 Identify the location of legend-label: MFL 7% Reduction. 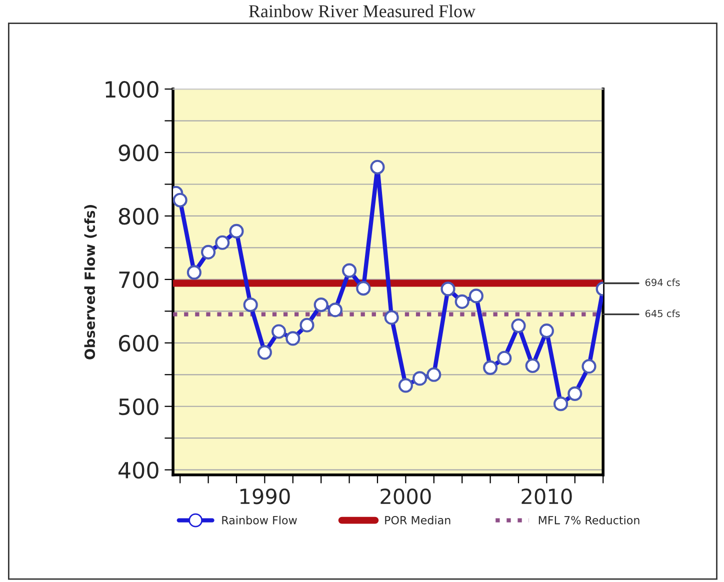
(589, 520).